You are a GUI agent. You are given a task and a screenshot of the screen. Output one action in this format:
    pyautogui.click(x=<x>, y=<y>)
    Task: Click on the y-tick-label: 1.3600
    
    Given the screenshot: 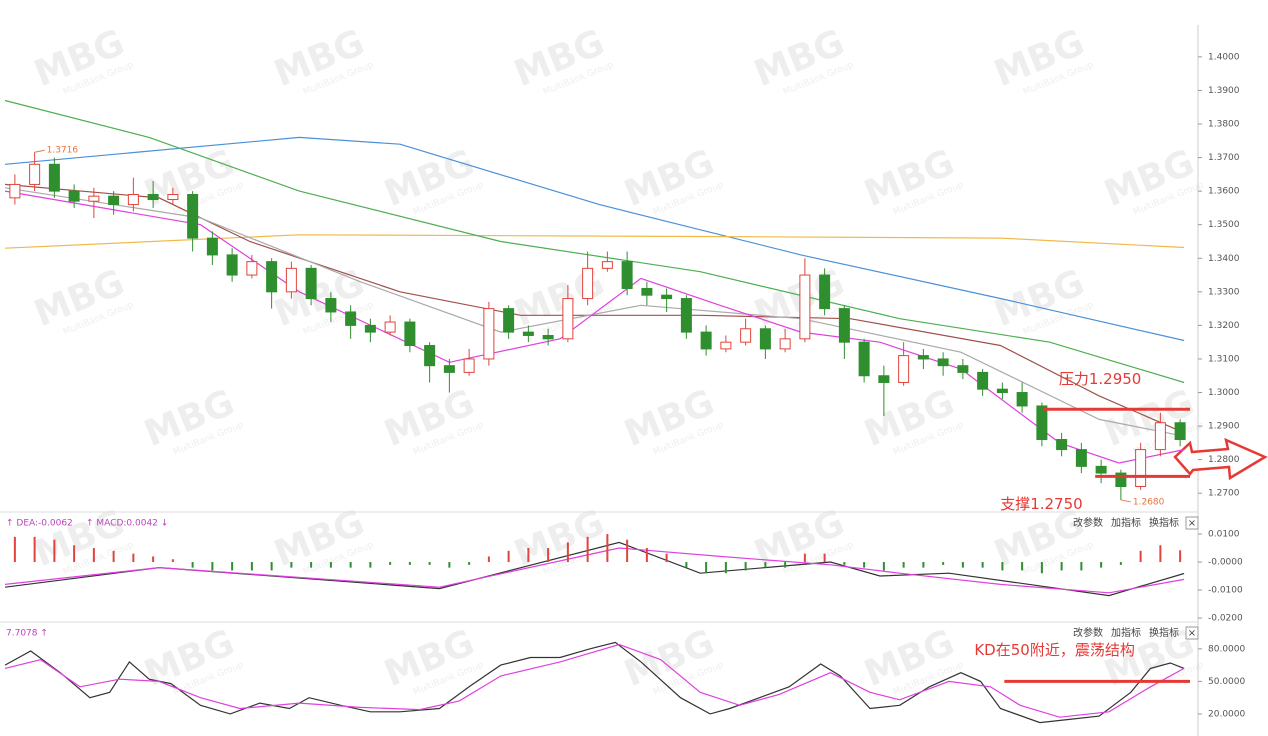 What is the action you would take?
    pyautogui.click(x=1224, y=192)
    